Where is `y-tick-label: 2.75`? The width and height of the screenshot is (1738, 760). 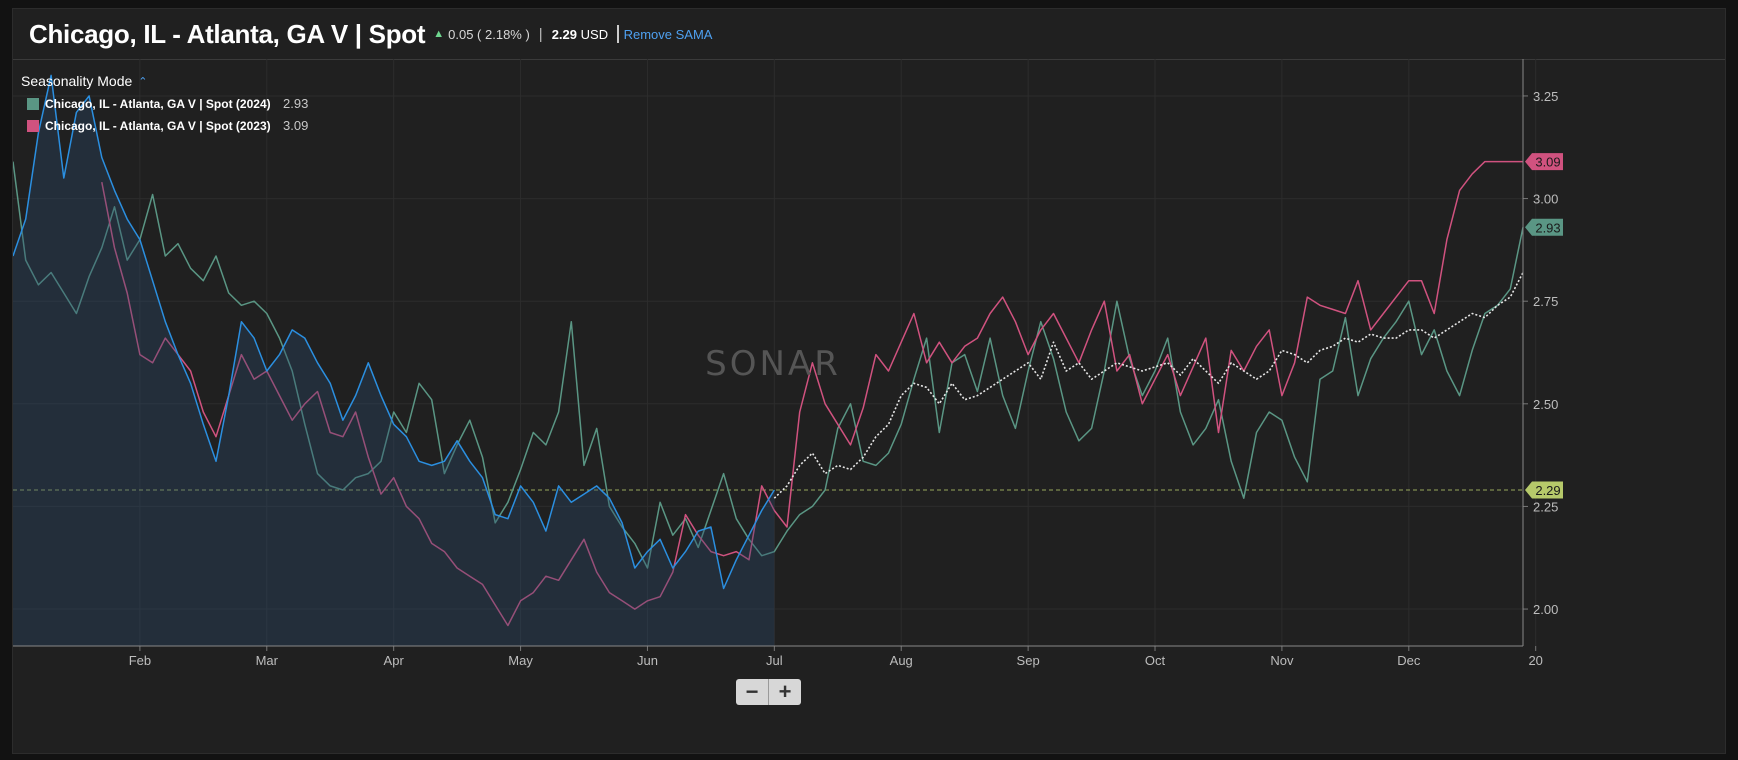 y-tick-label: 2.75 is located at coordinates (1545, 301).